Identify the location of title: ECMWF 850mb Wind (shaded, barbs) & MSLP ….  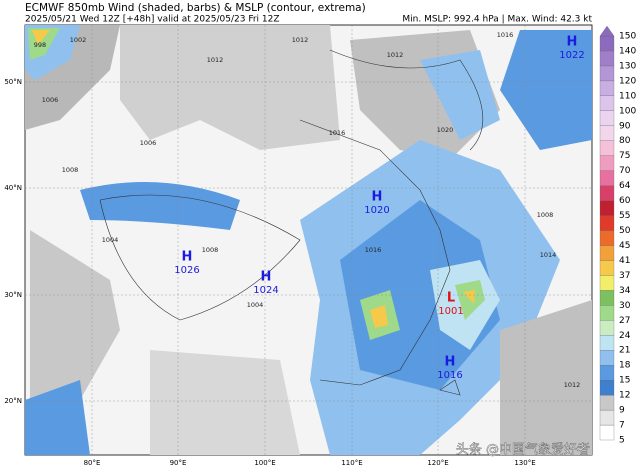
(195, 8).